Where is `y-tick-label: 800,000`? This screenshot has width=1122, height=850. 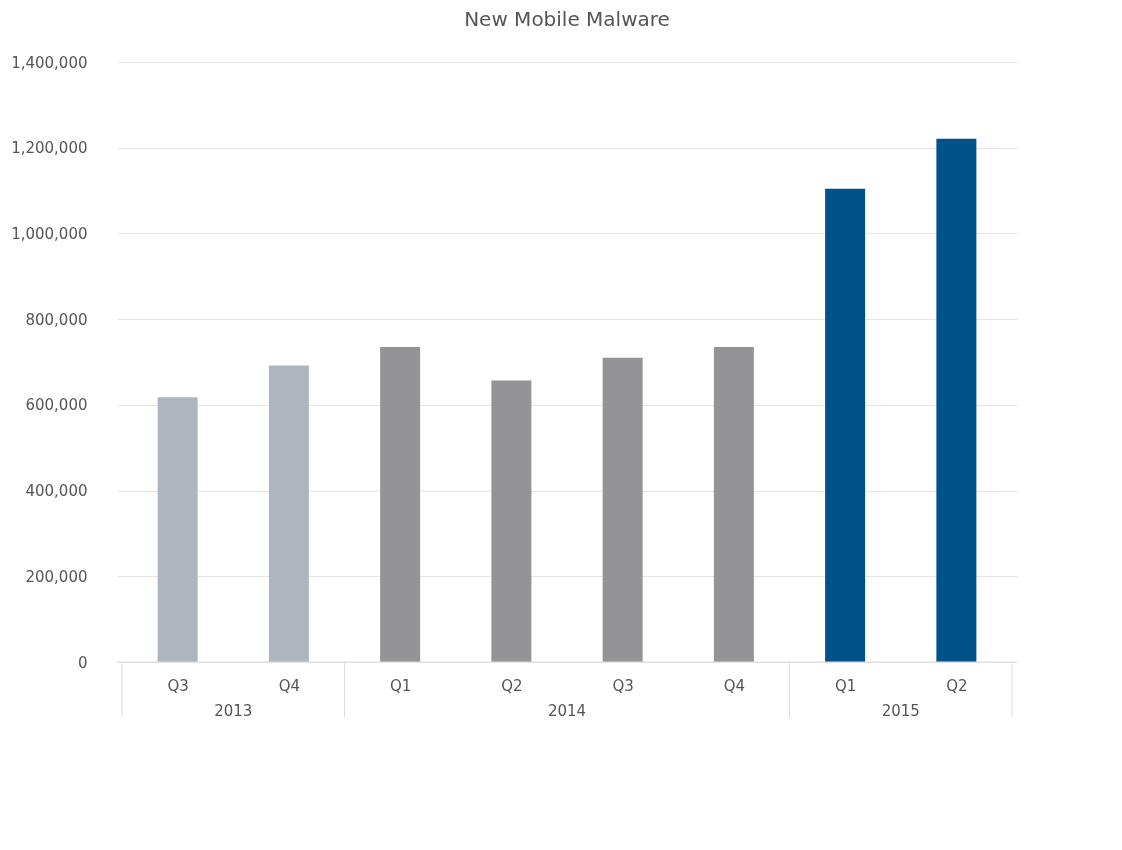
y-tick-label: 800,000 is located at coordinates (56, 319).